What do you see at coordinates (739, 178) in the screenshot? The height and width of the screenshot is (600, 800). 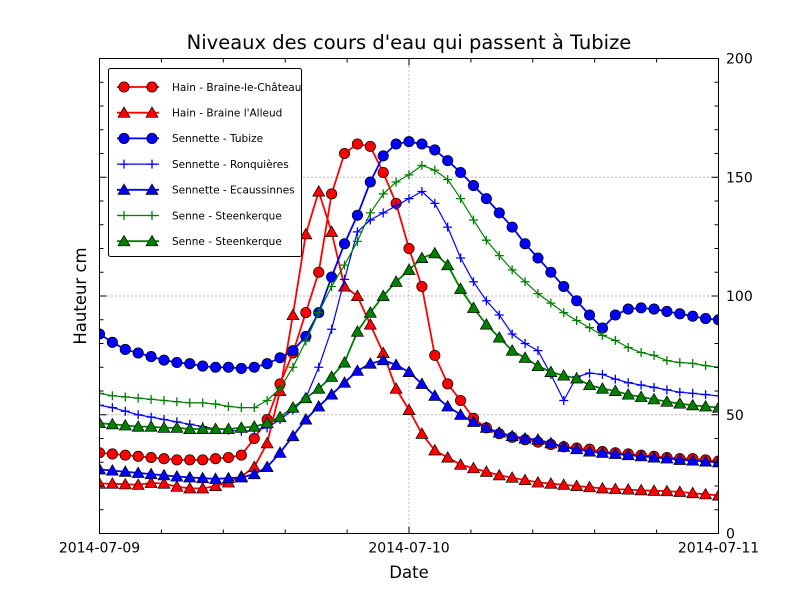 I see `y-tick-label: 150` at bounding box center [739, 178].